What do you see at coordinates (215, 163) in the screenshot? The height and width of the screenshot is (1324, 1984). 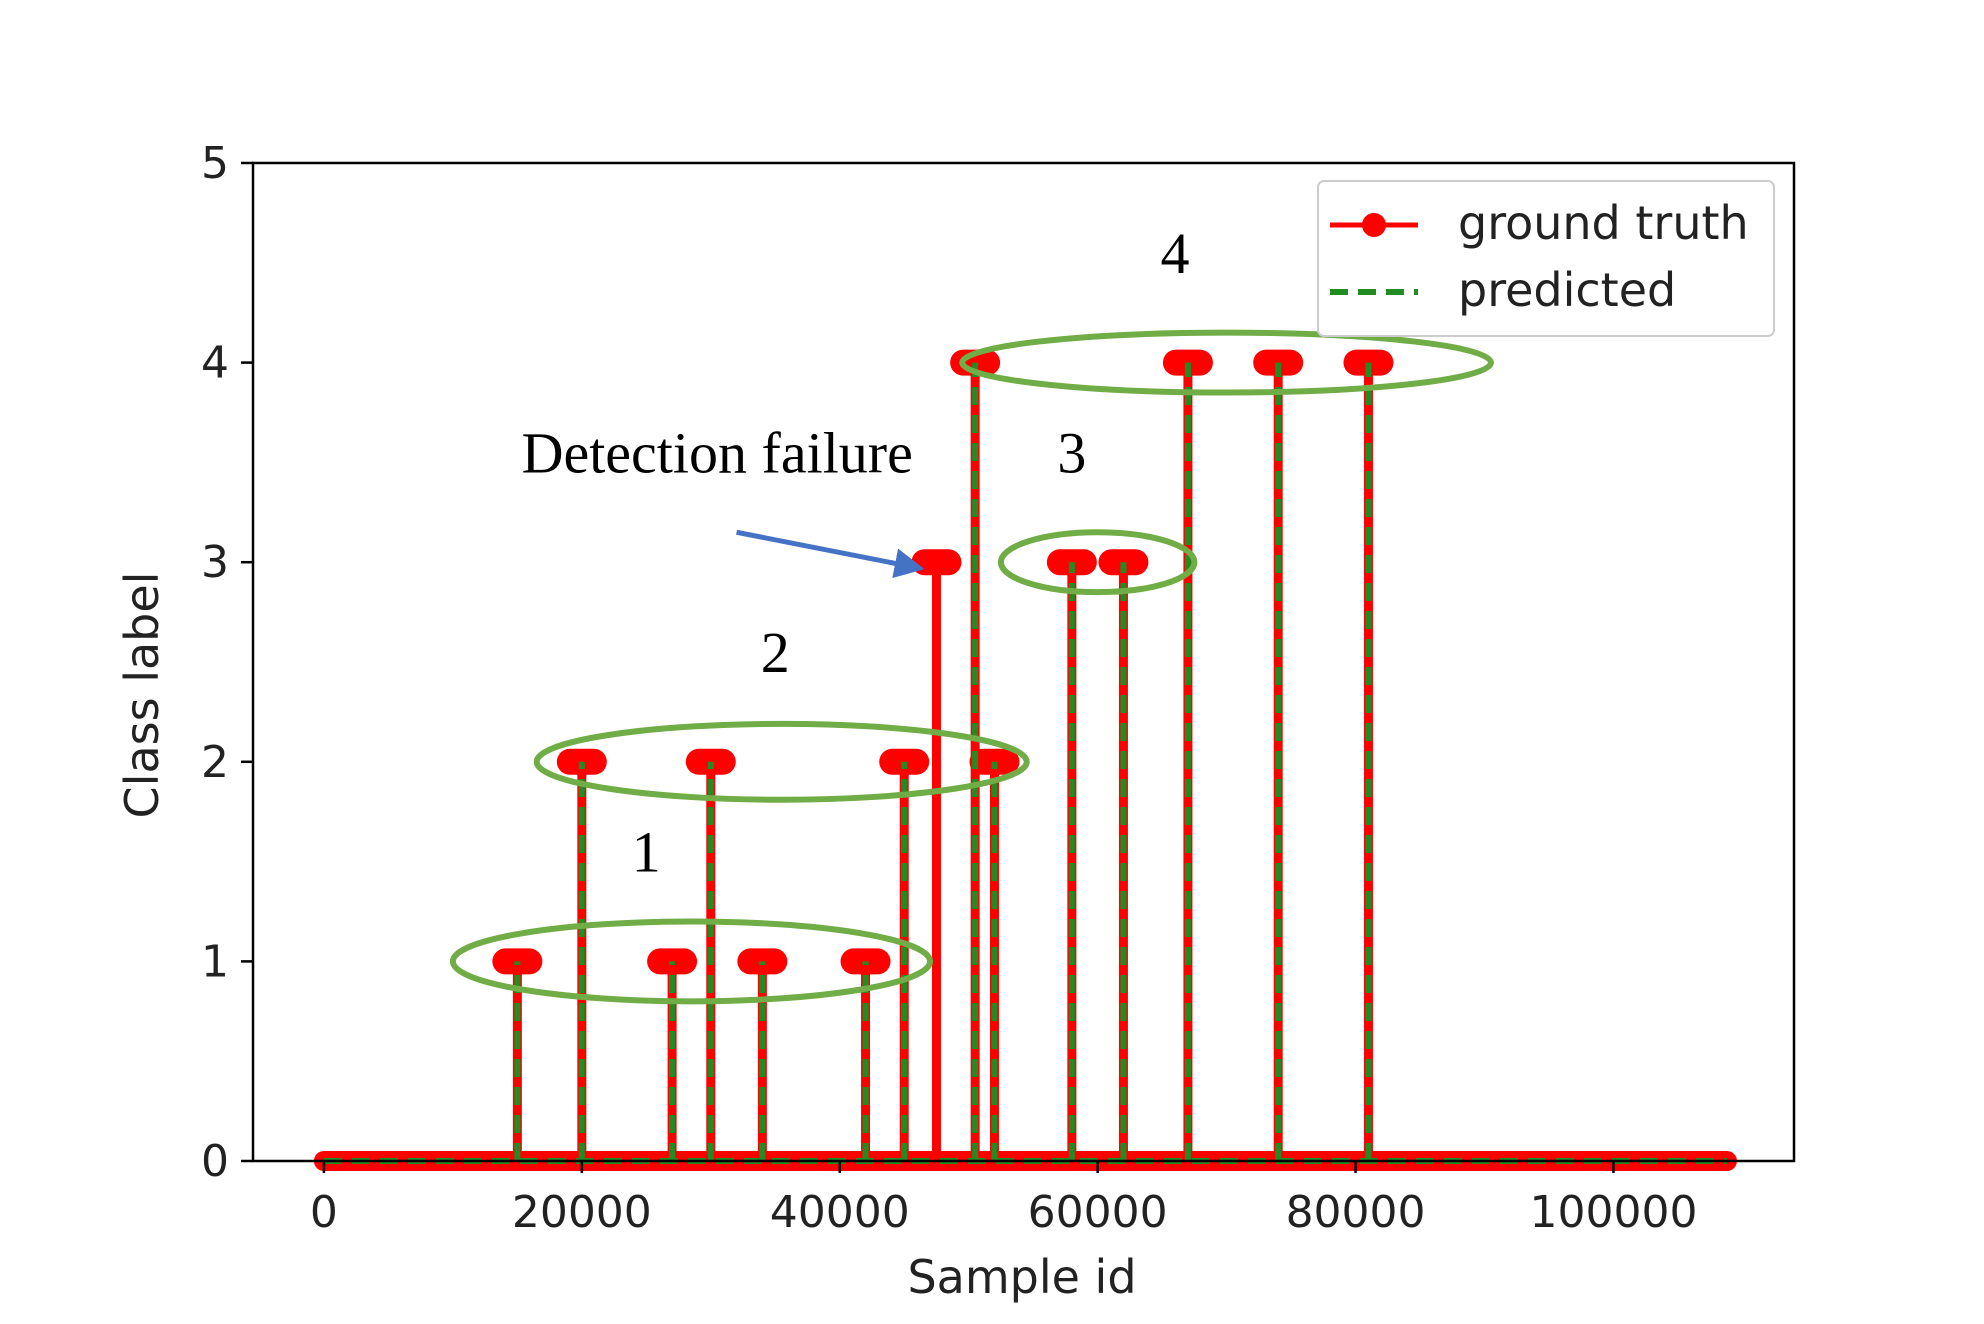 I see `y-tick-label-5: 5` at bounding box center [215, 163].